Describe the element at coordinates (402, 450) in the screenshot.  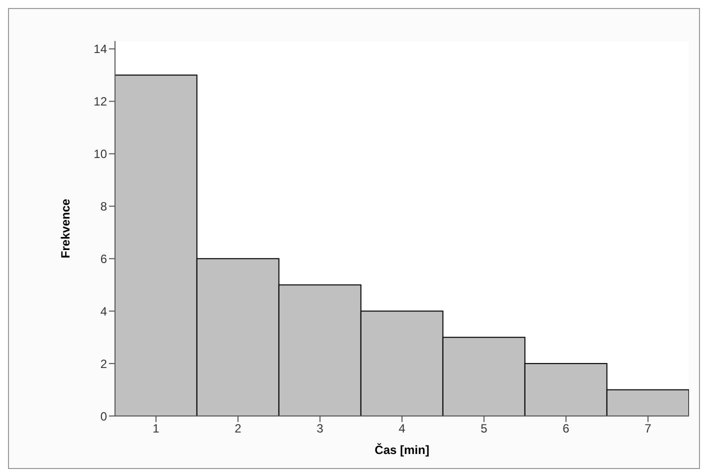
I see `x-axis-title: Čas [min]` at that location.